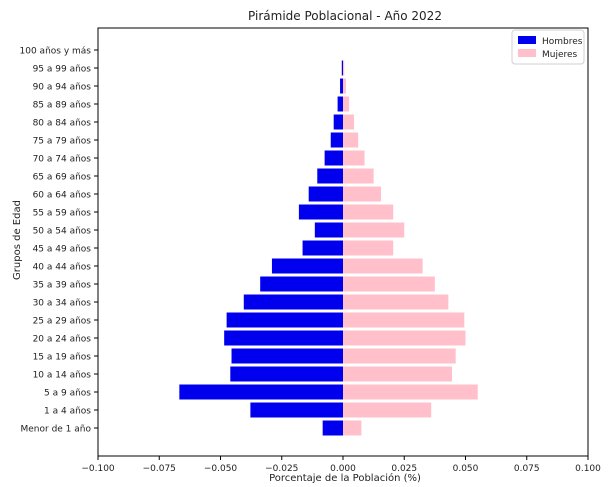  Describe the element at coordinates (62, 340) in the screenshot. I see `y-tick-label: 20 a 24 años` at that location.